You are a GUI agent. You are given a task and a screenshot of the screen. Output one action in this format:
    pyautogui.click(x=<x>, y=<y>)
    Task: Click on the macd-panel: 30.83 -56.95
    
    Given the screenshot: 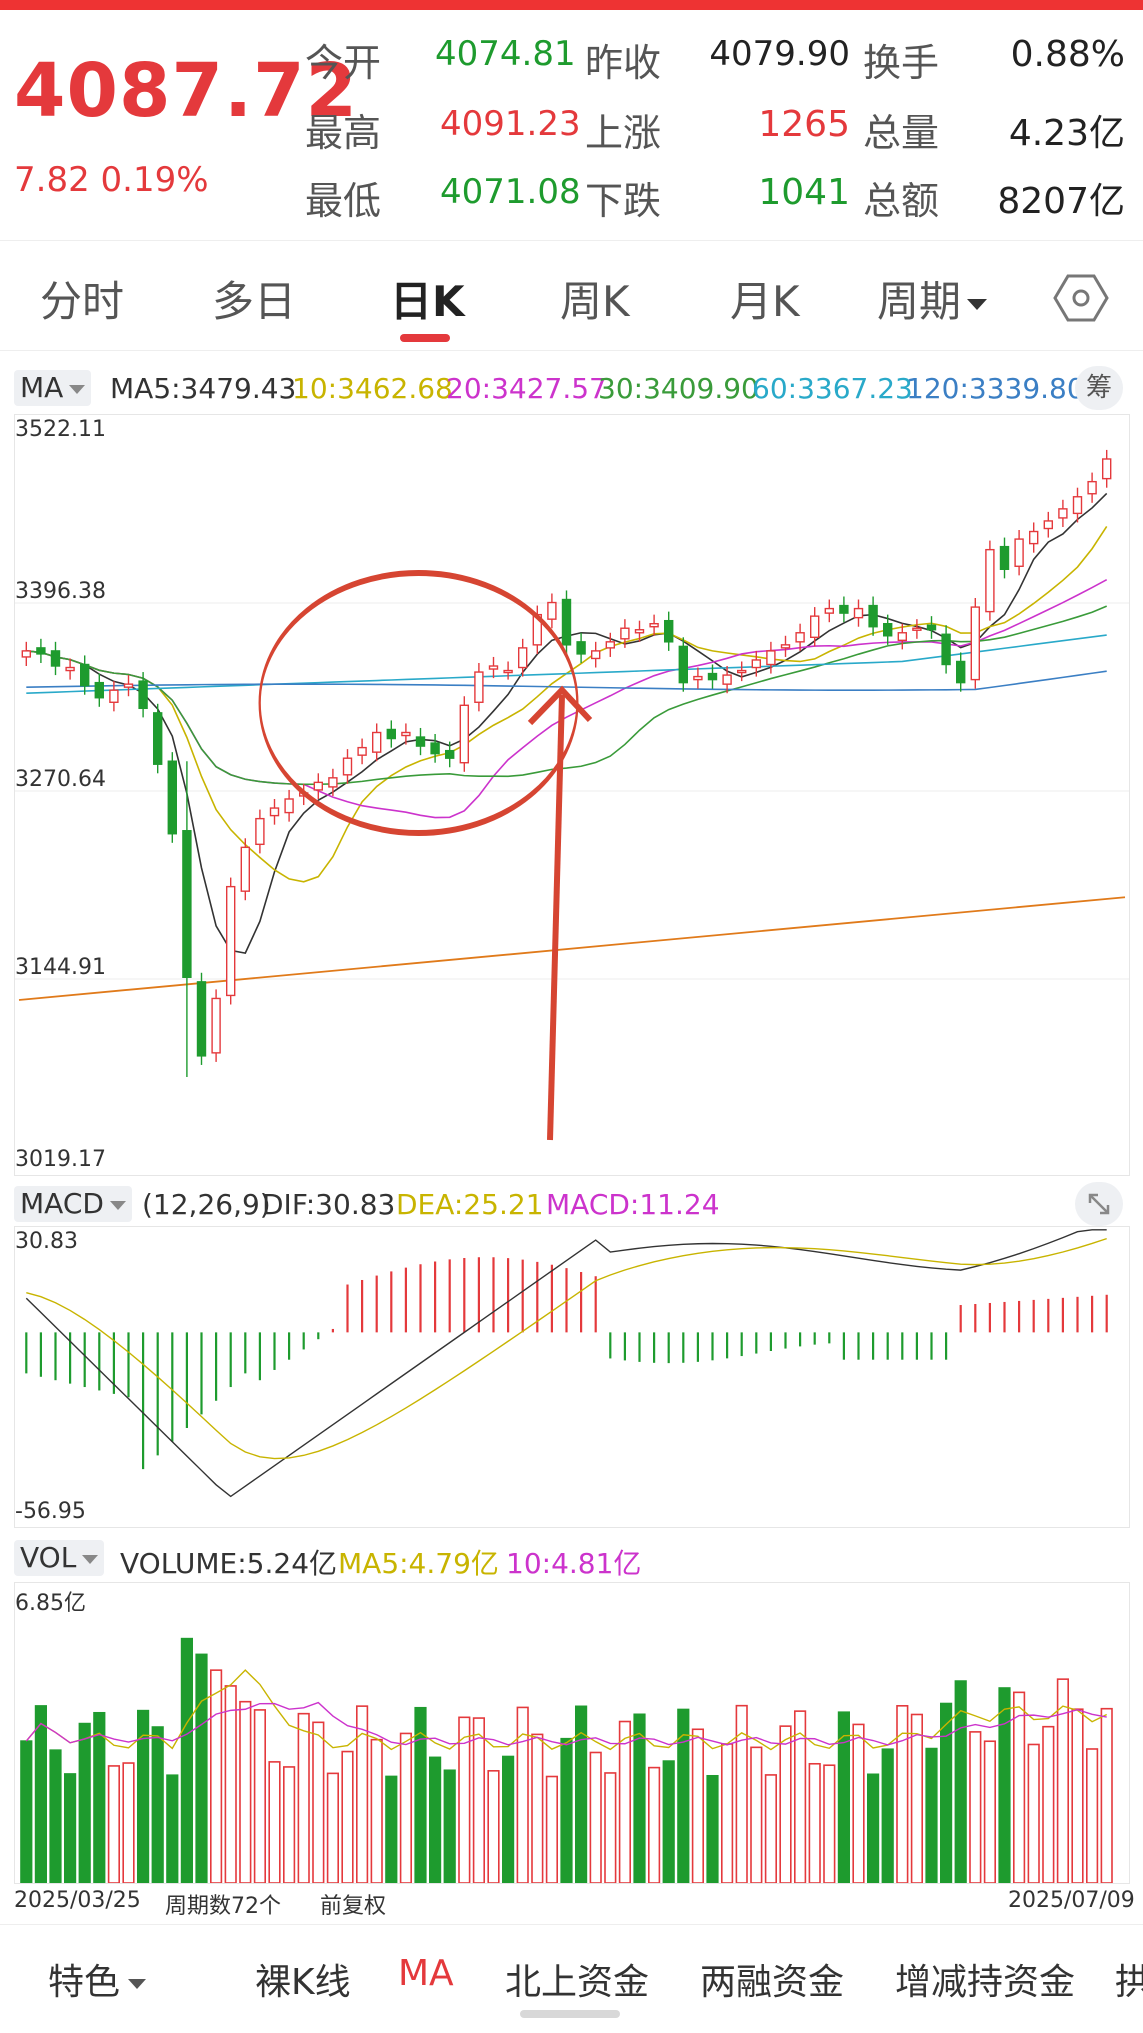 What is the action you would take?
    pyautogui.click(x=572, y=1377)
    